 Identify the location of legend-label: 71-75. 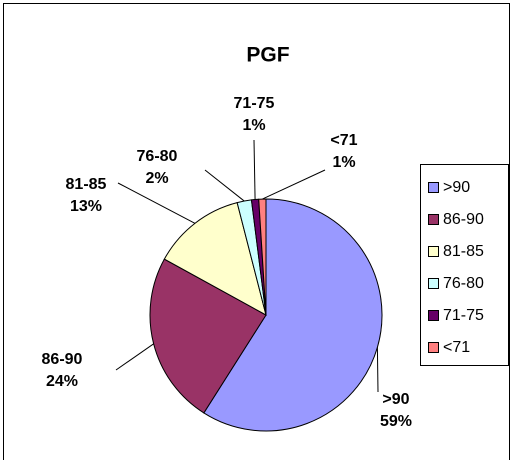
(463, 315).